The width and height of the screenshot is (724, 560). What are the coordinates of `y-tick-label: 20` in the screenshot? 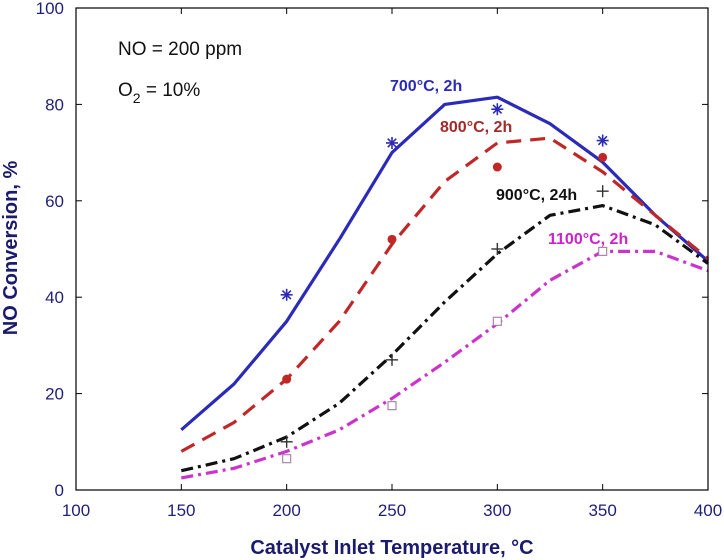 It's located at (54, 394).